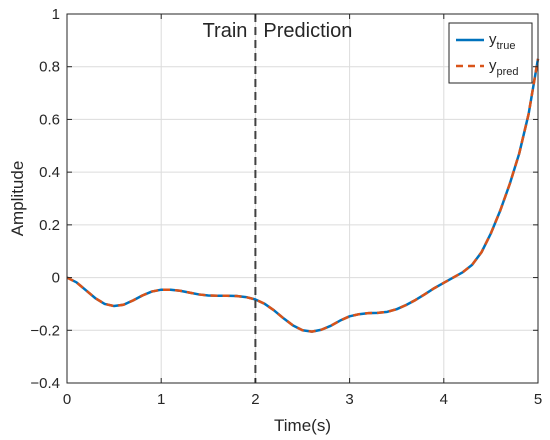 Image resolution: width=550 pixels, height=440 pixels. Describe the element at coordinates (17, 199) in the screenshot. I see `y-axis-label: Amplitude` at that location.